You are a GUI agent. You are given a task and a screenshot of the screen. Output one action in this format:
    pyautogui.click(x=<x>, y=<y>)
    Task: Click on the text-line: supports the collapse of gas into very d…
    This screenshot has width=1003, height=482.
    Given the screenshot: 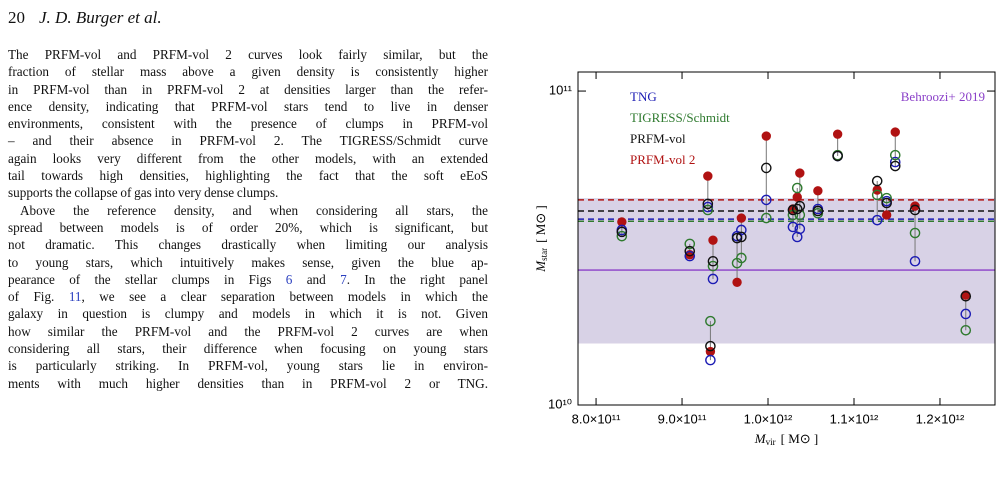 What is the action you would take?
    pyautogui.click(x=143, y=193)
    